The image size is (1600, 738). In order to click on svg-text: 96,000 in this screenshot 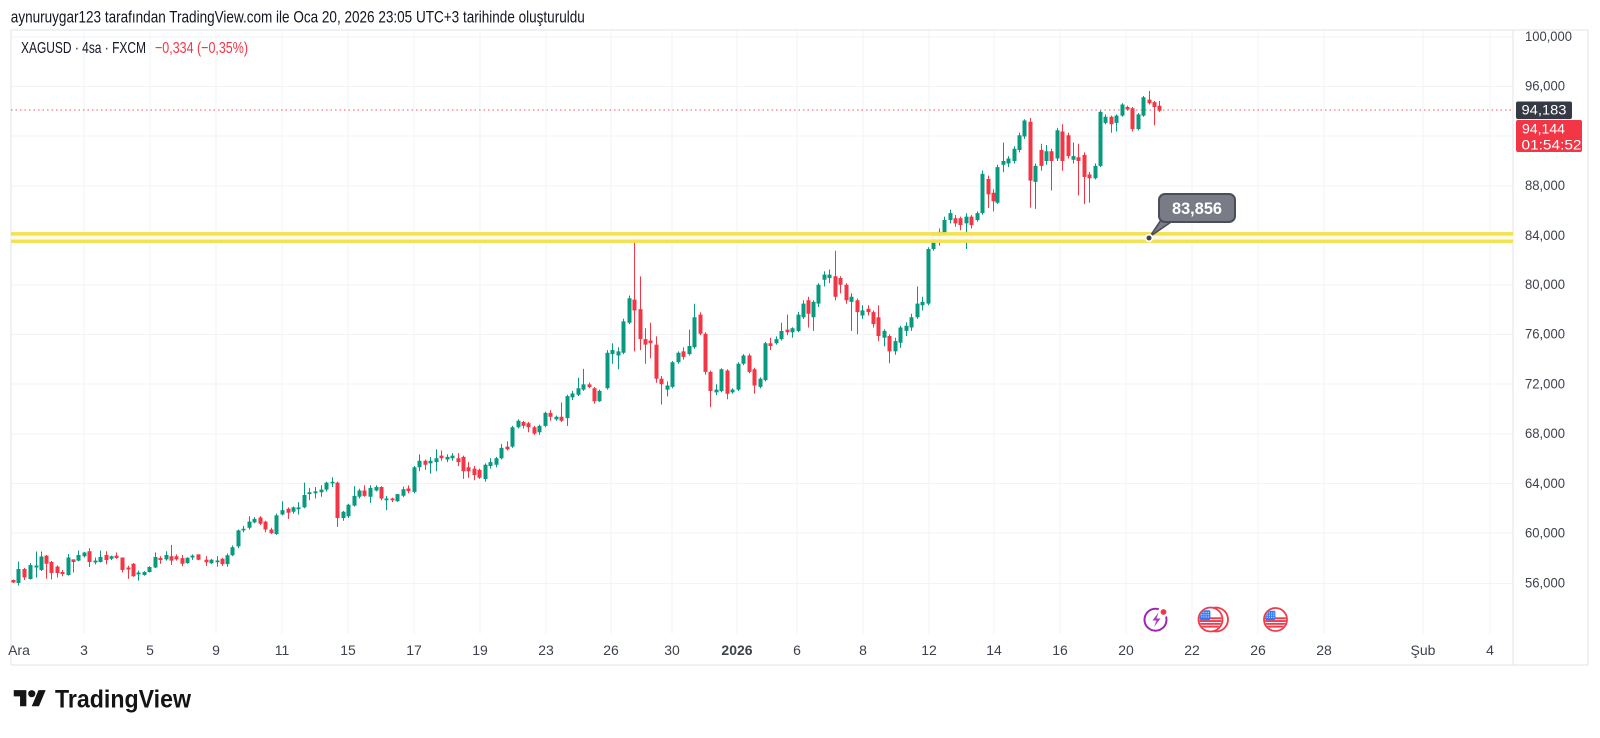, I will do `click(1545, 85)`.